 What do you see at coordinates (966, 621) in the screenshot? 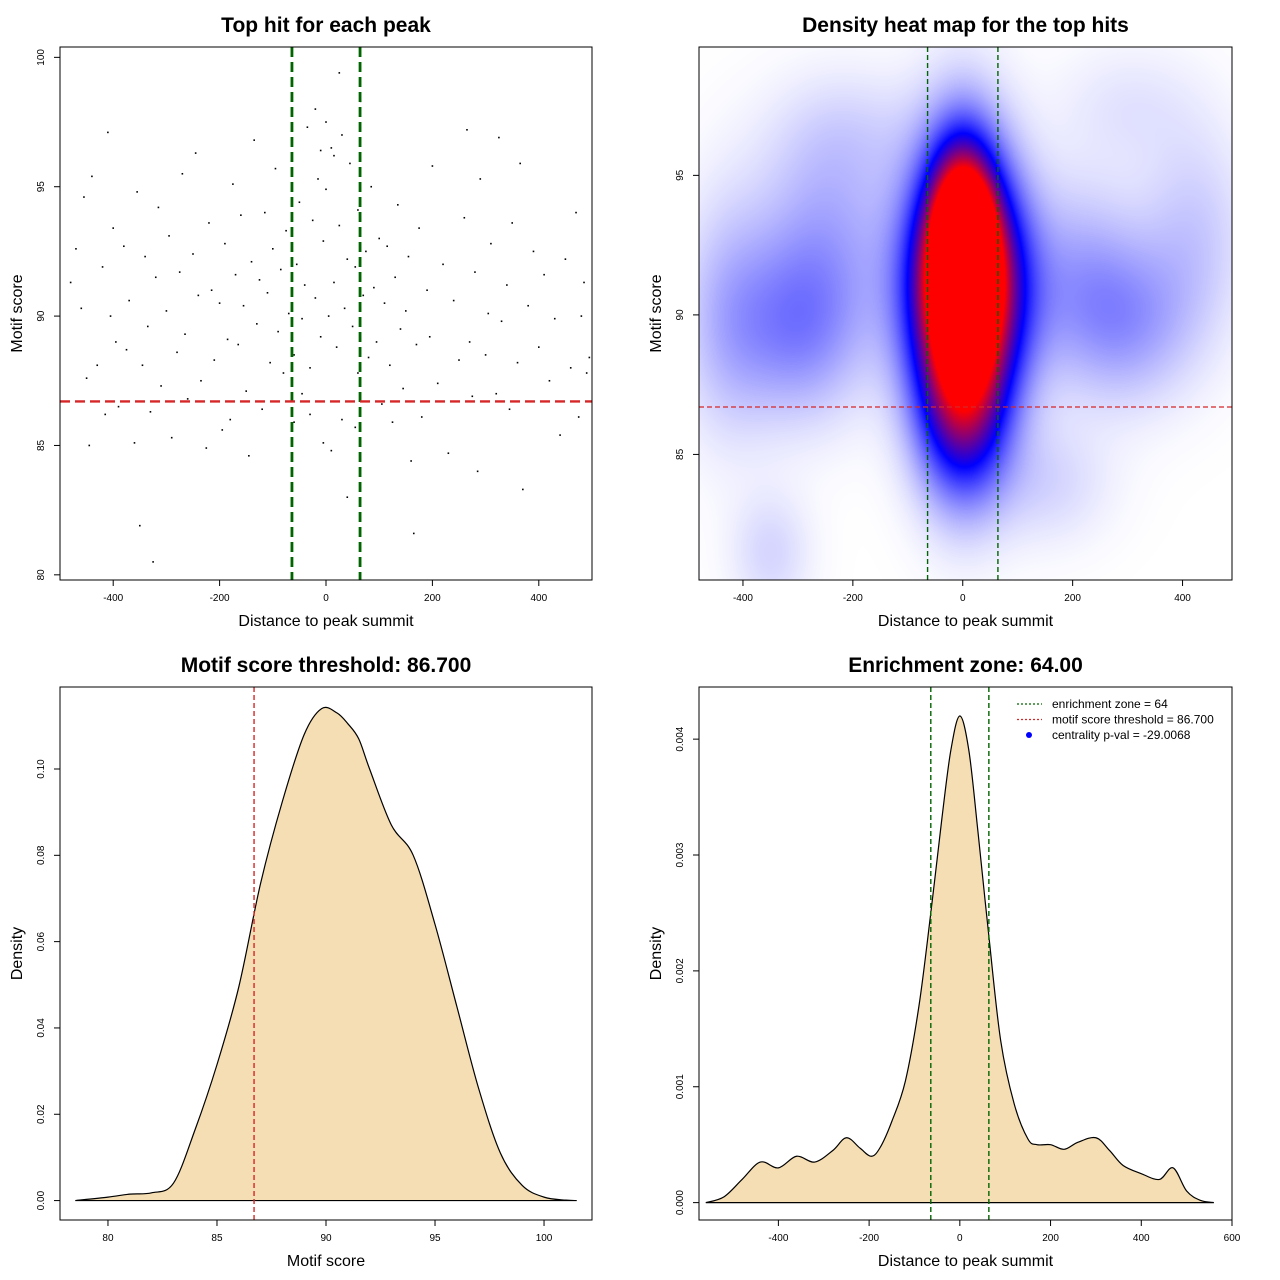
I see `x-axis-label: Distance to peak summit` at bounding box center [966, 621].